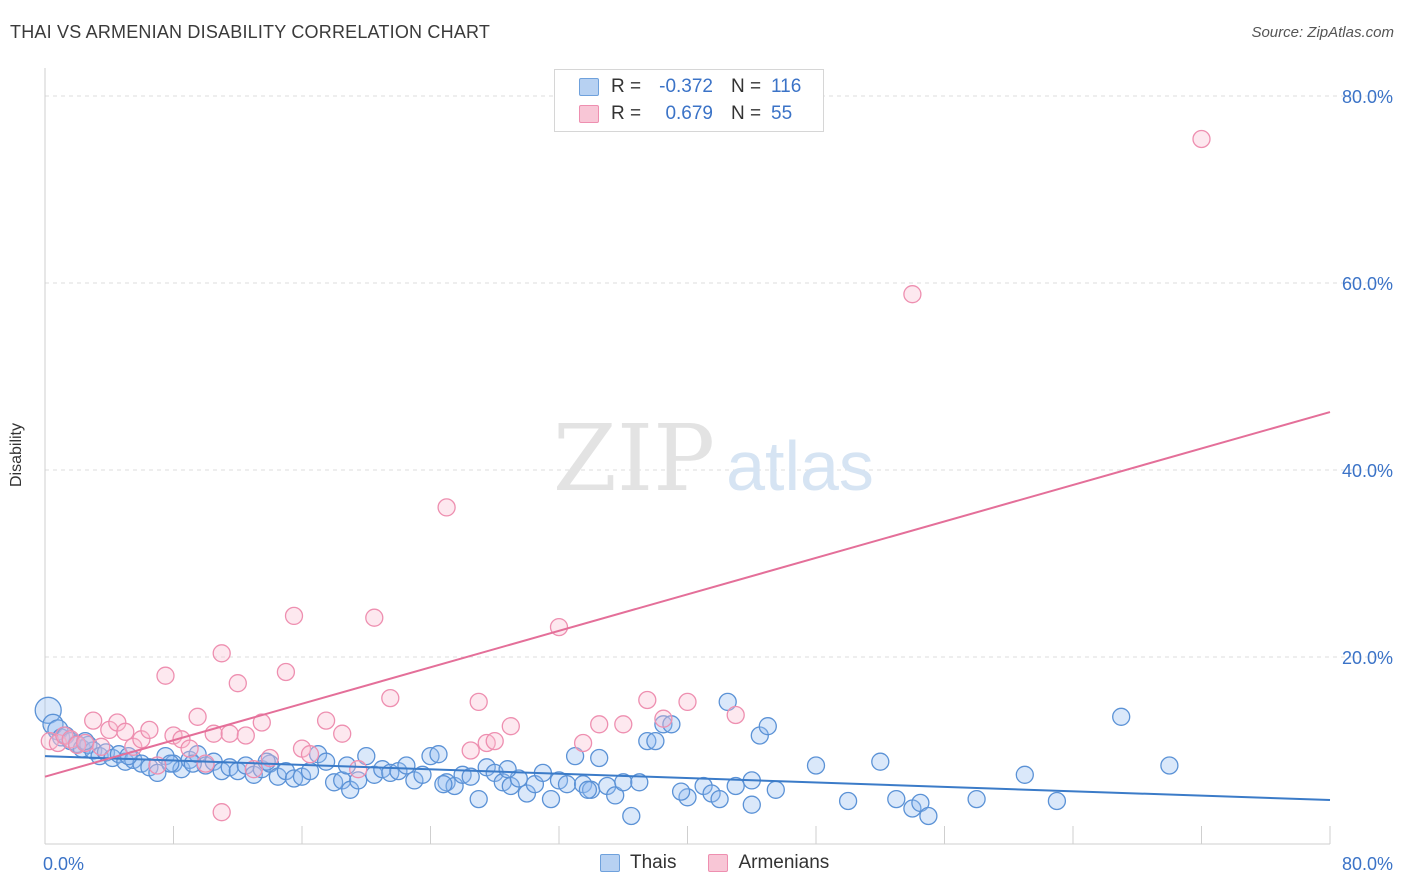  I want to click on x-tick-label: 0.0%, so click(63, 864).